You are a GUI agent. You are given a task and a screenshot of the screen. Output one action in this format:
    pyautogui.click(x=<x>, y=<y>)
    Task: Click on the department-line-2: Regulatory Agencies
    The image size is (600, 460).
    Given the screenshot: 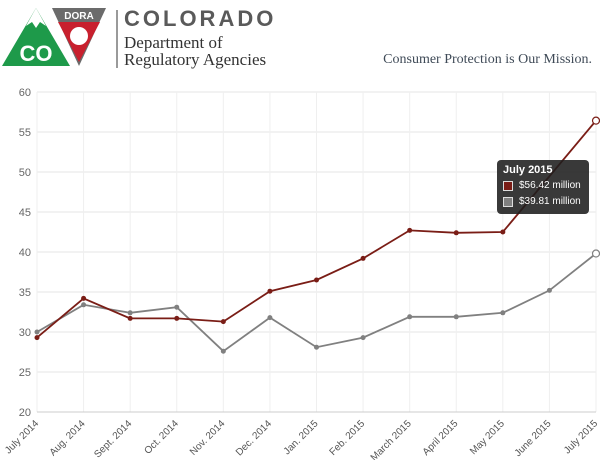 What is the action you would take?
    pyautogui.click(x=195, y=59)
    